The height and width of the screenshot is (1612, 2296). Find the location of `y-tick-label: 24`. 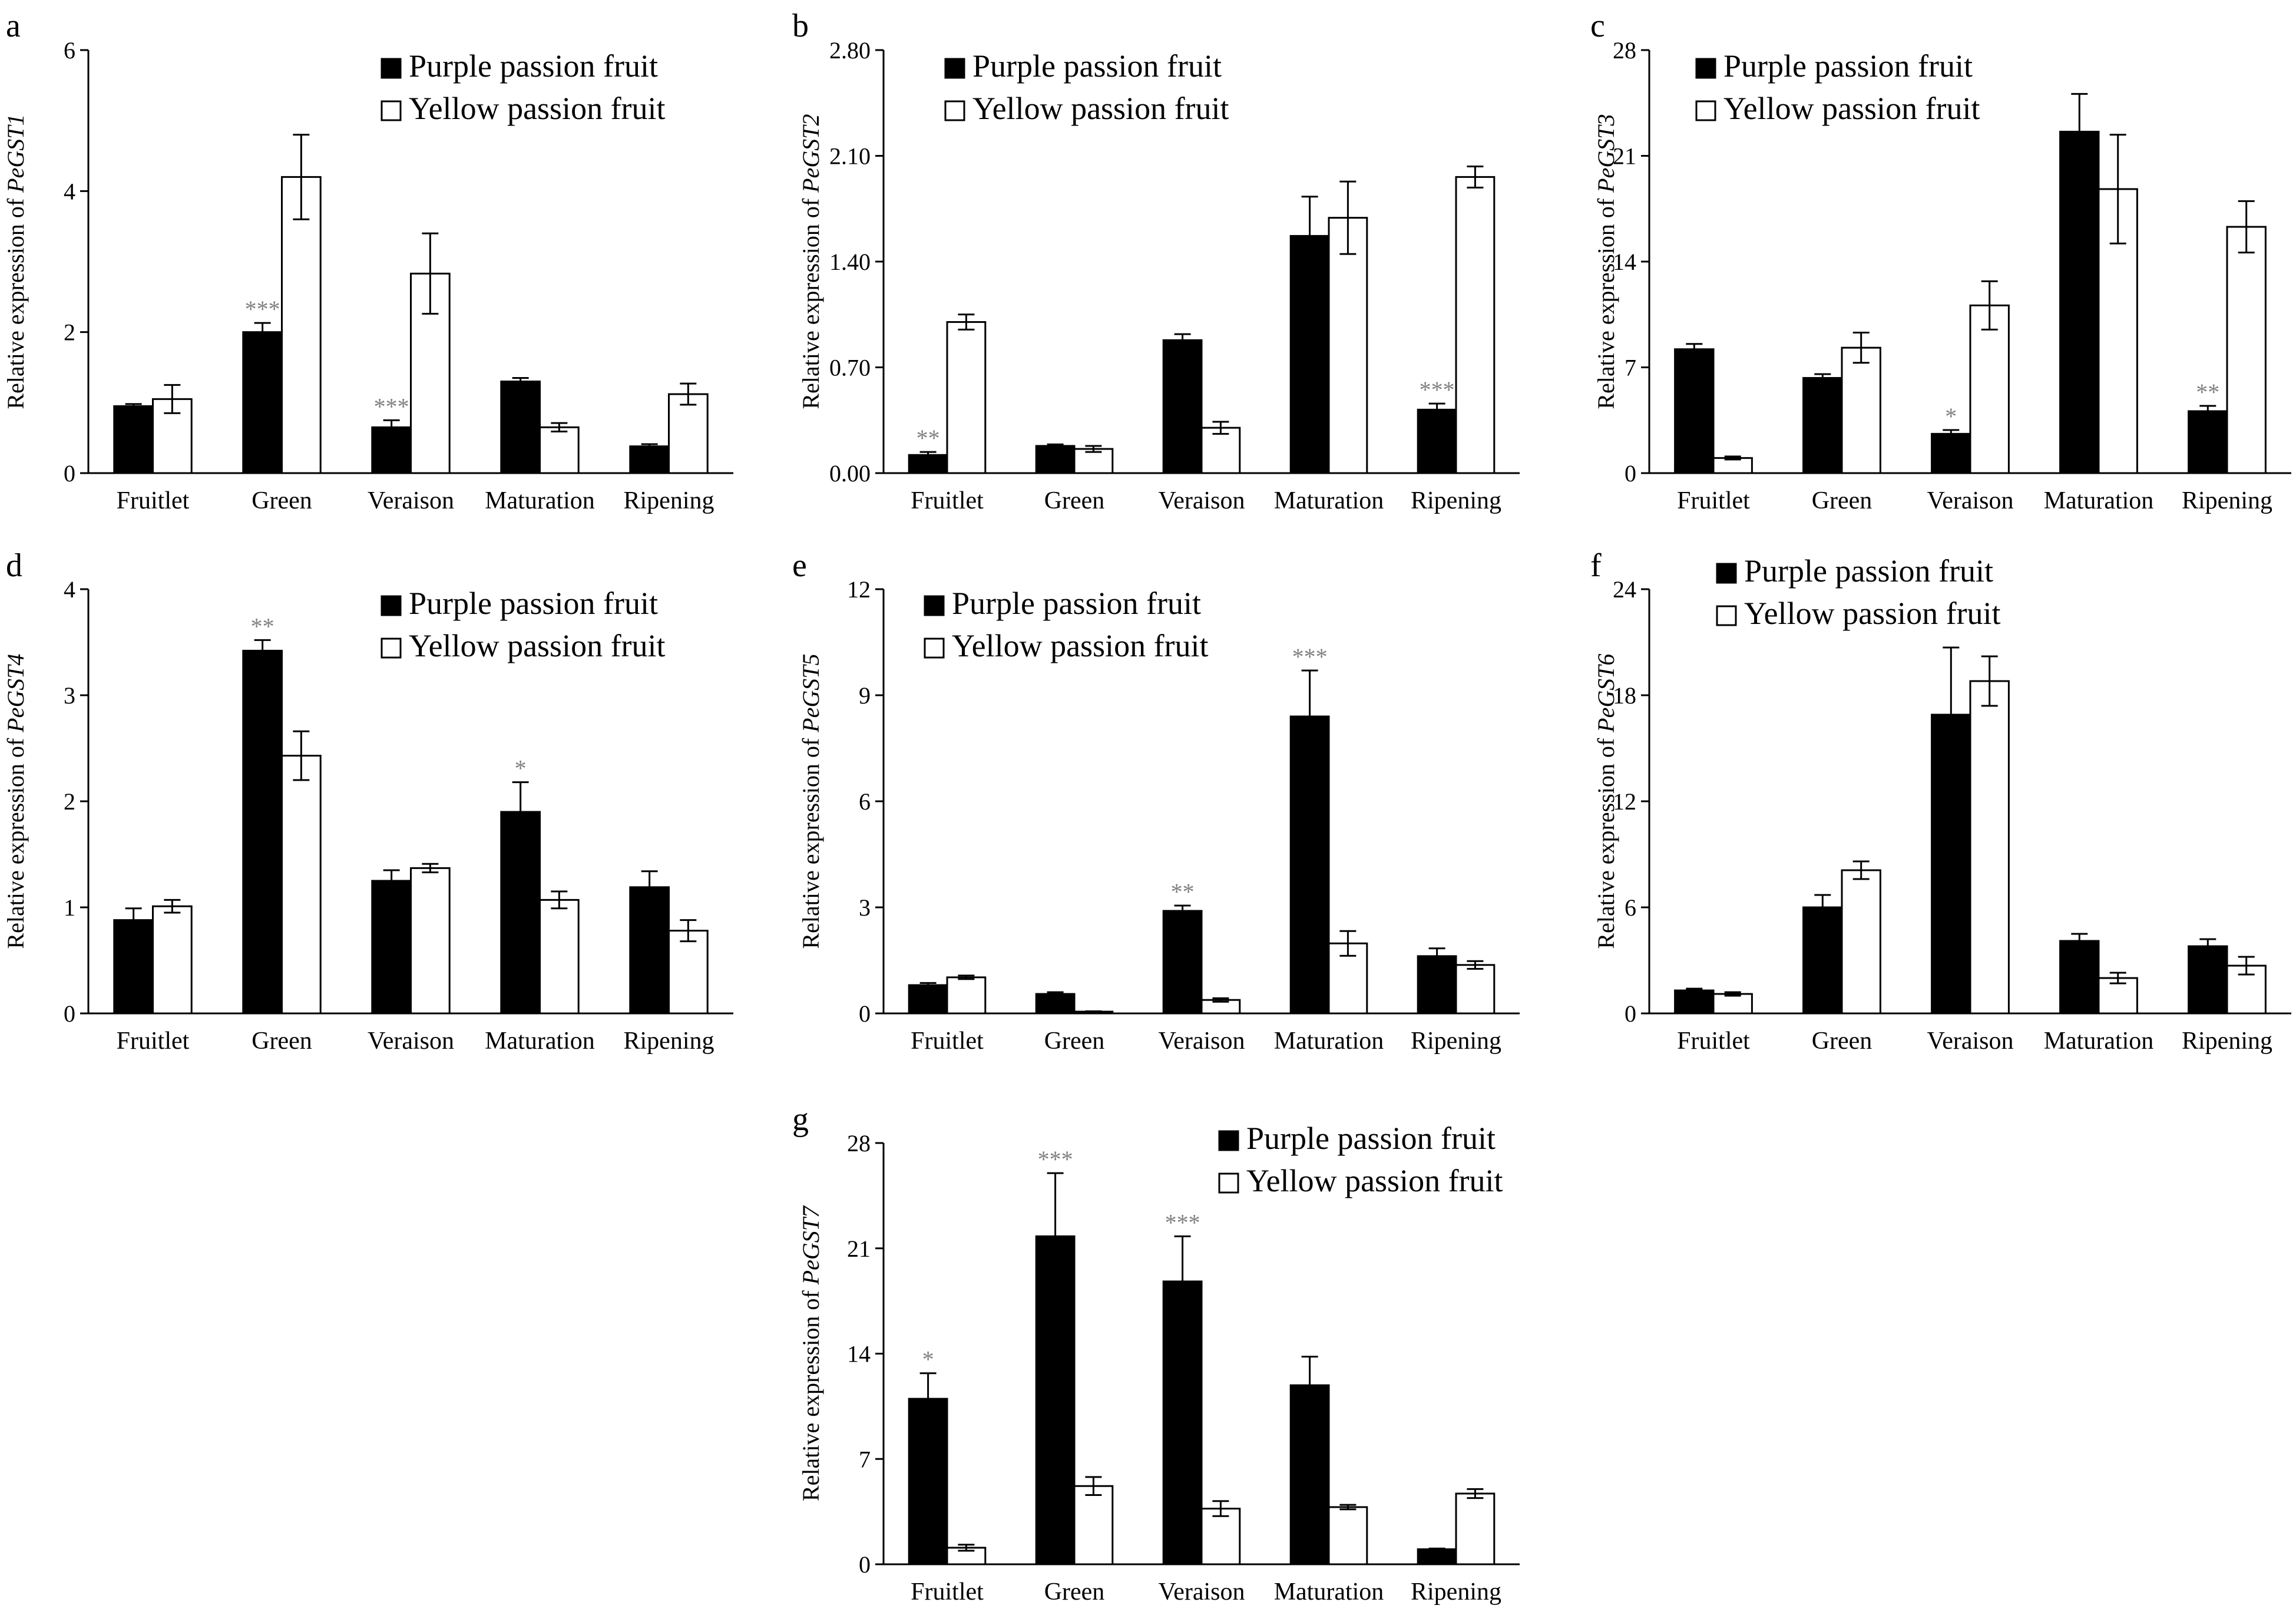

y-tick-label: 24 is located at coordinates (1624, 589).